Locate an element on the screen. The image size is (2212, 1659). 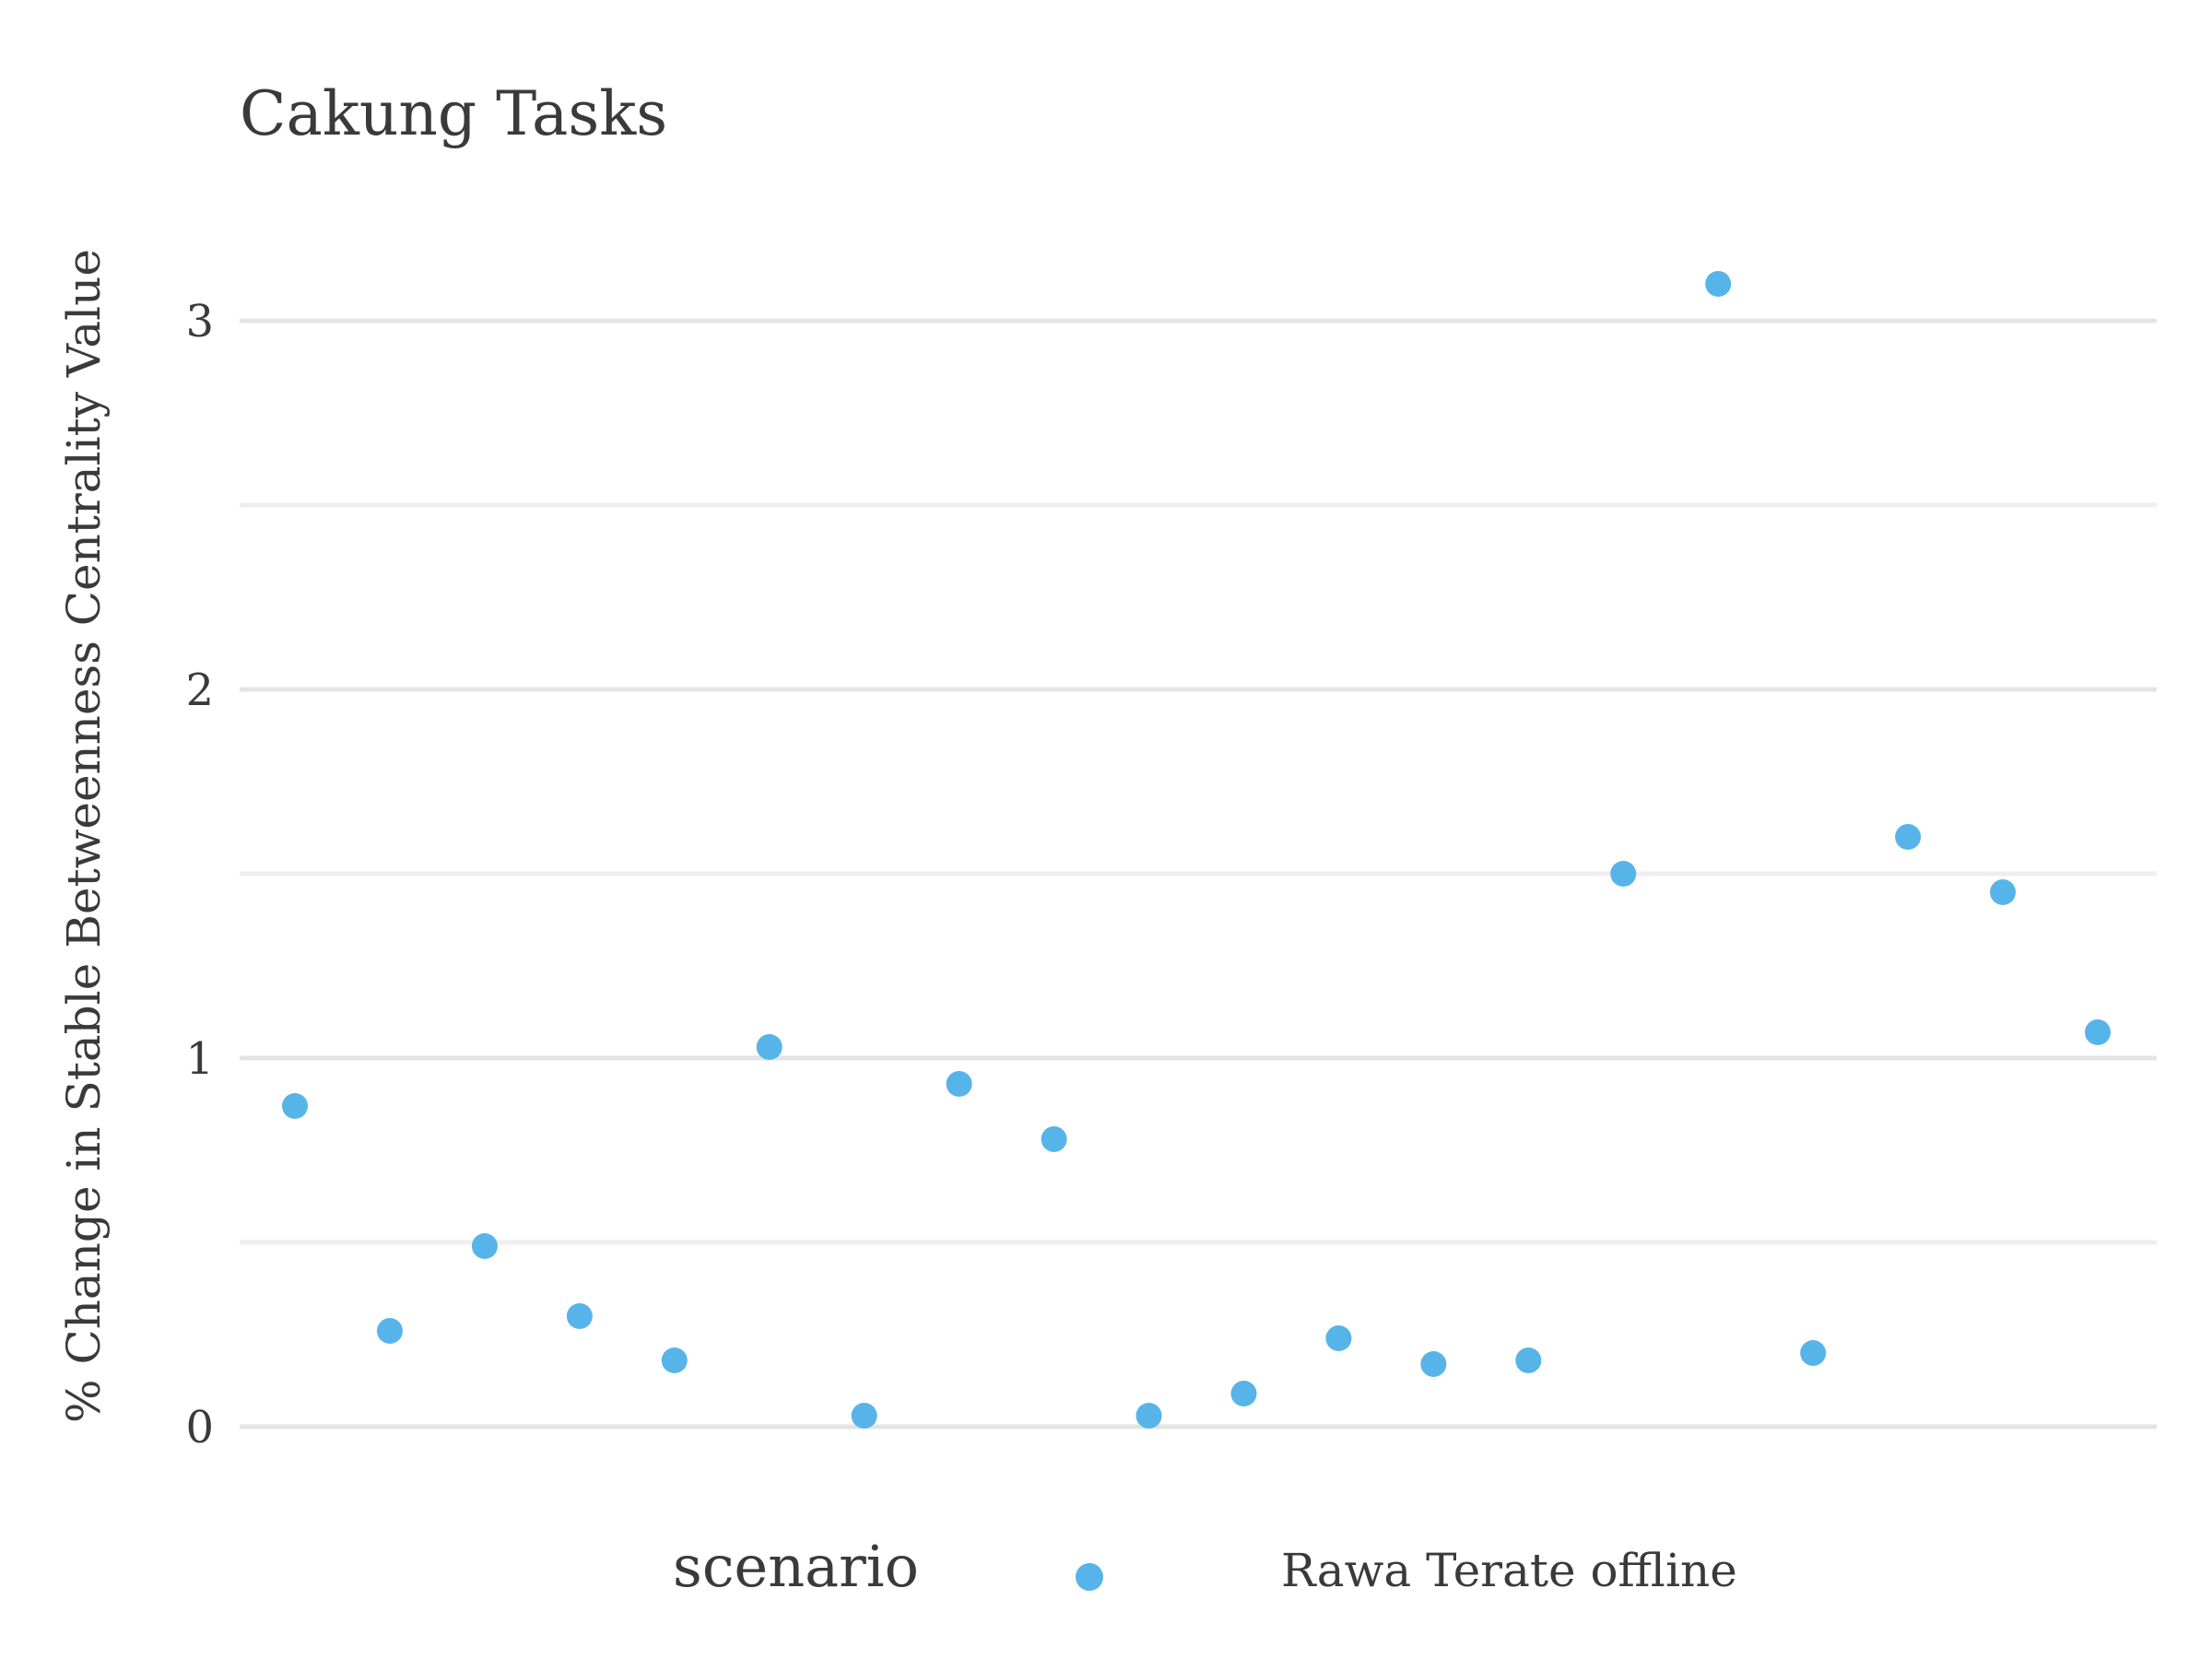
y-tick-label: 0 is located at coordinates (199, 1427).